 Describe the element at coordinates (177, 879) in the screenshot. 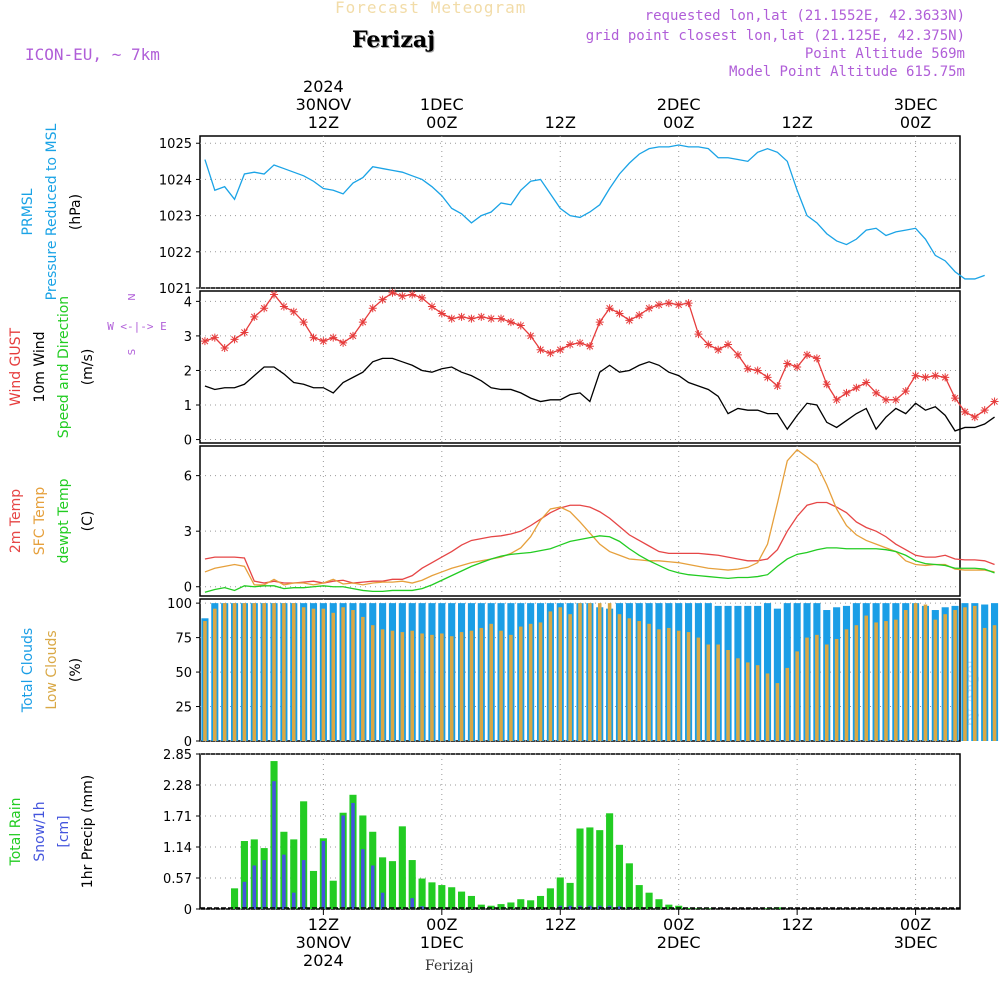

I see `y-tick-label: 0.57` at that location.